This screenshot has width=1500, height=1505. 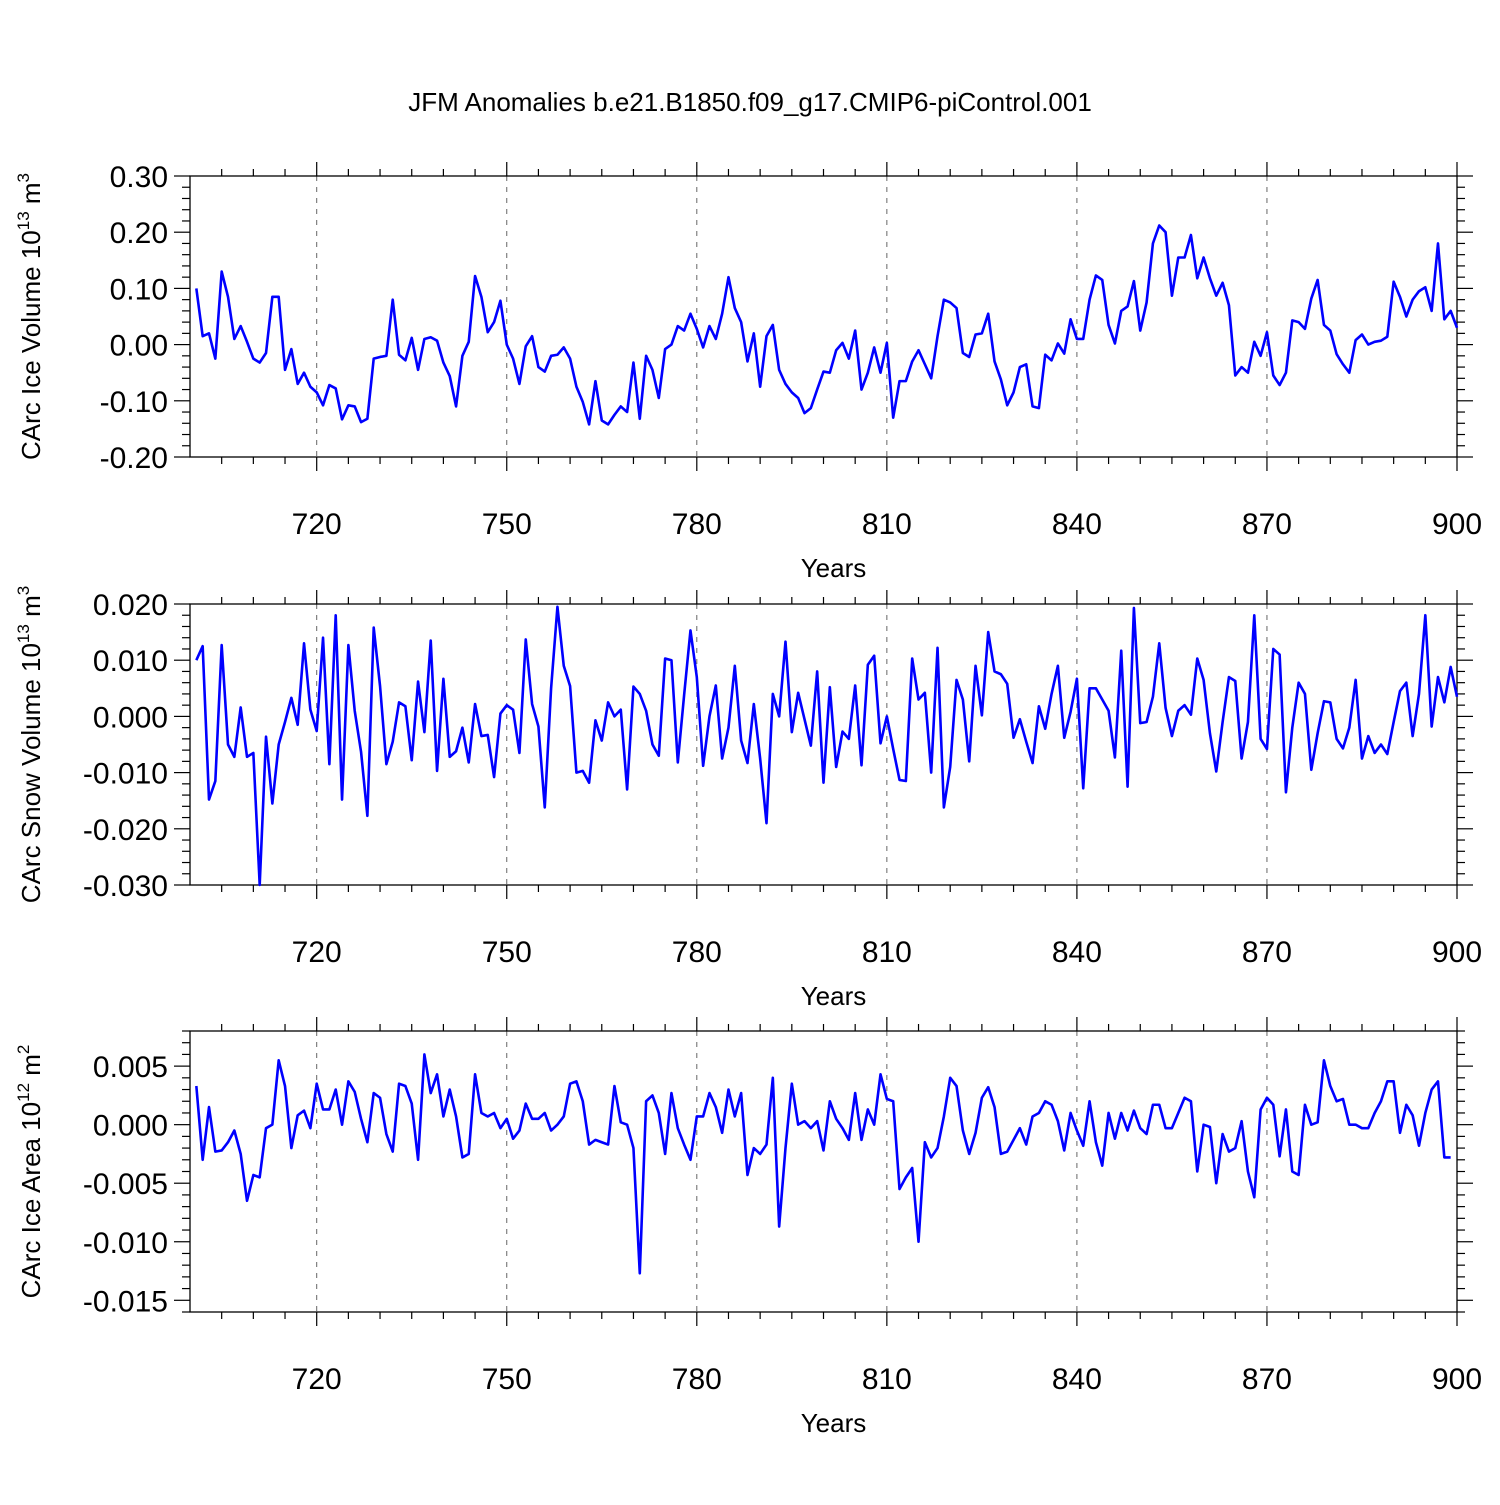 What do you see at coordinates (130, 661) in the screenshot?
I see `y-tick-label: 0.010` at bounding box center [130, 661].